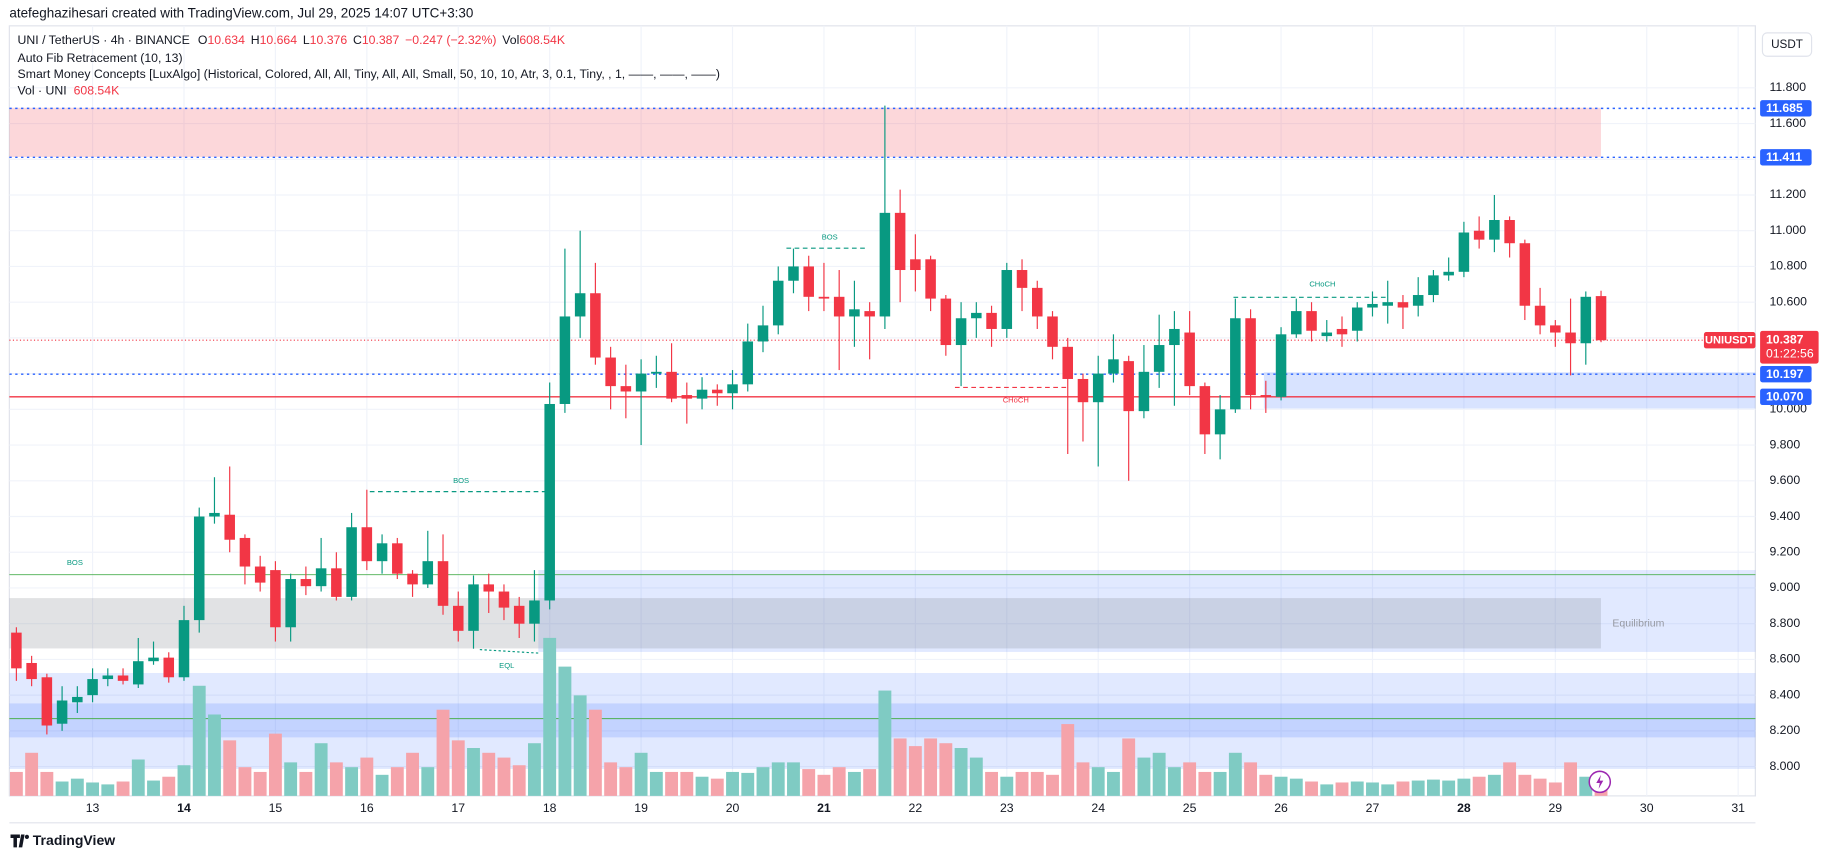 Image resolution: width=1835 pixels, height=858 pixels. I want to click on y-tick-label: 9.800, so click(1784, 444).